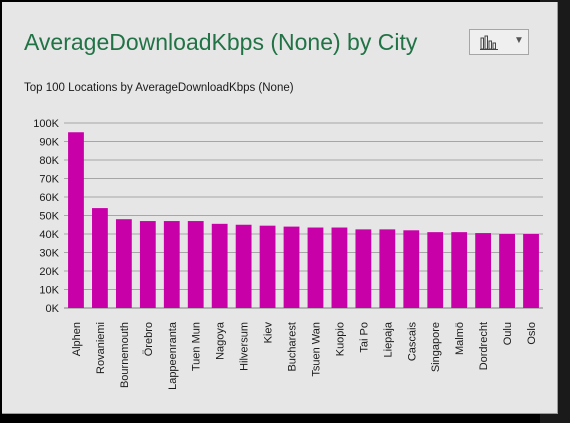  Describe the element at coordinates (173, 355) in the screenshot. I see `x-tick-label: Lappeenranta` at that location.